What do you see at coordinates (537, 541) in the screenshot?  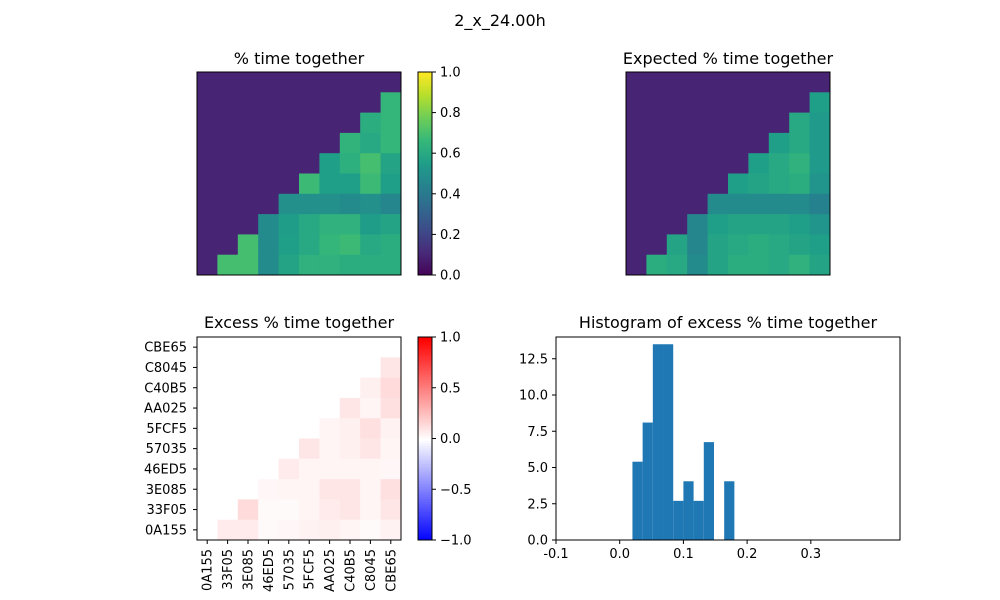 I see `y-tick-label: 0.0` at bounding box center [537, 541].